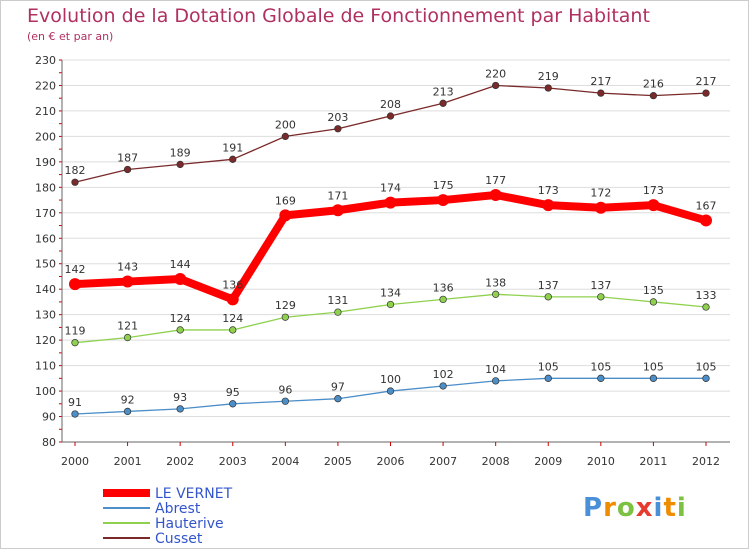  Describe the element at coordinates (194, 494) in the screenshot. I see `legend-label: LE VERNET` at that location.